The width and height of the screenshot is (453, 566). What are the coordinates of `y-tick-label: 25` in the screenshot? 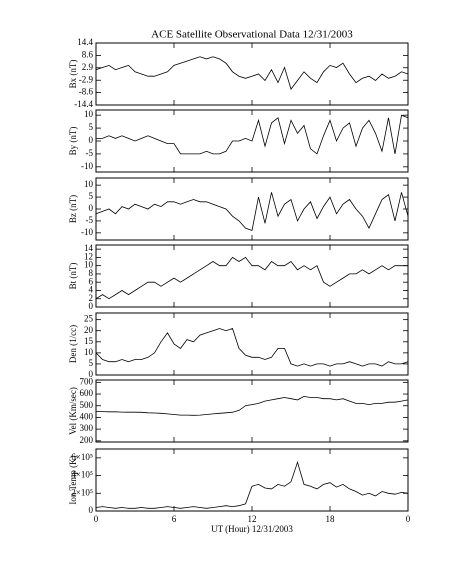 It's located at (89, 319).